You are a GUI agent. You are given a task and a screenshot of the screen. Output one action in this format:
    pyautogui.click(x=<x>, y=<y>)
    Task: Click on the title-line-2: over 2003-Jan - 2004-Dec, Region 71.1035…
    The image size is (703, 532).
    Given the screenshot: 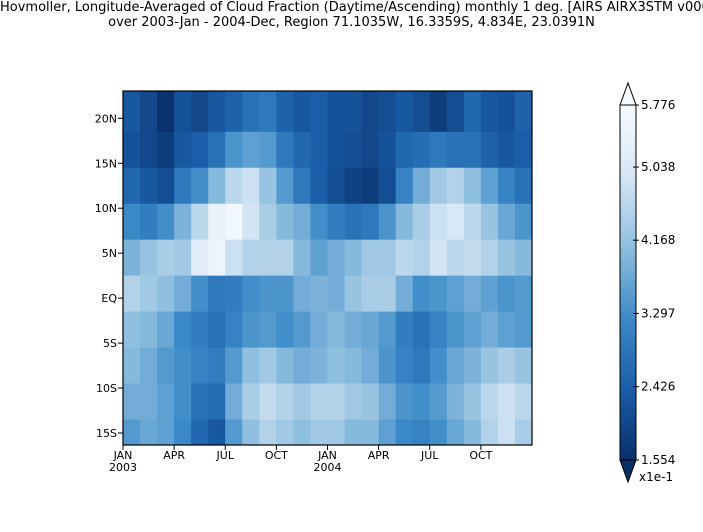 What is the action you would take?
    pyautogui.click(x=351, y=22)
    